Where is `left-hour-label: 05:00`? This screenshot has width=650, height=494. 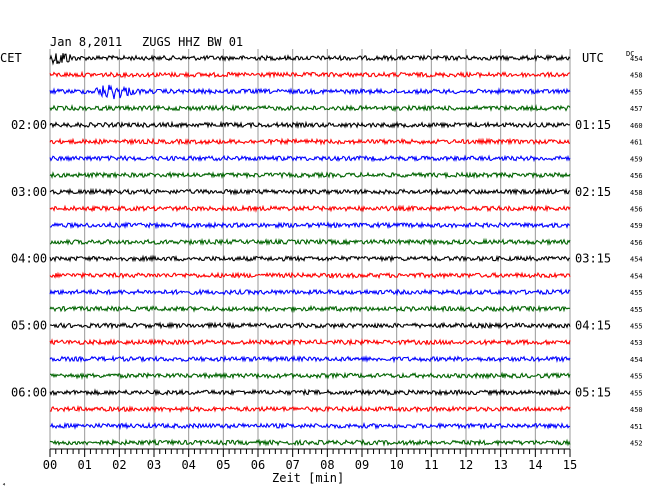
left-hour-label: 05:00 is located at coordinates (29, 326).